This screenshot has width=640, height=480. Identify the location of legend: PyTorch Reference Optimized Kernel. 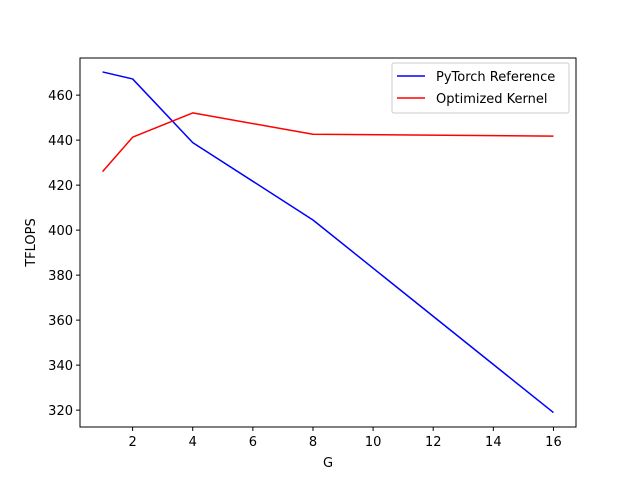
(480, 88).